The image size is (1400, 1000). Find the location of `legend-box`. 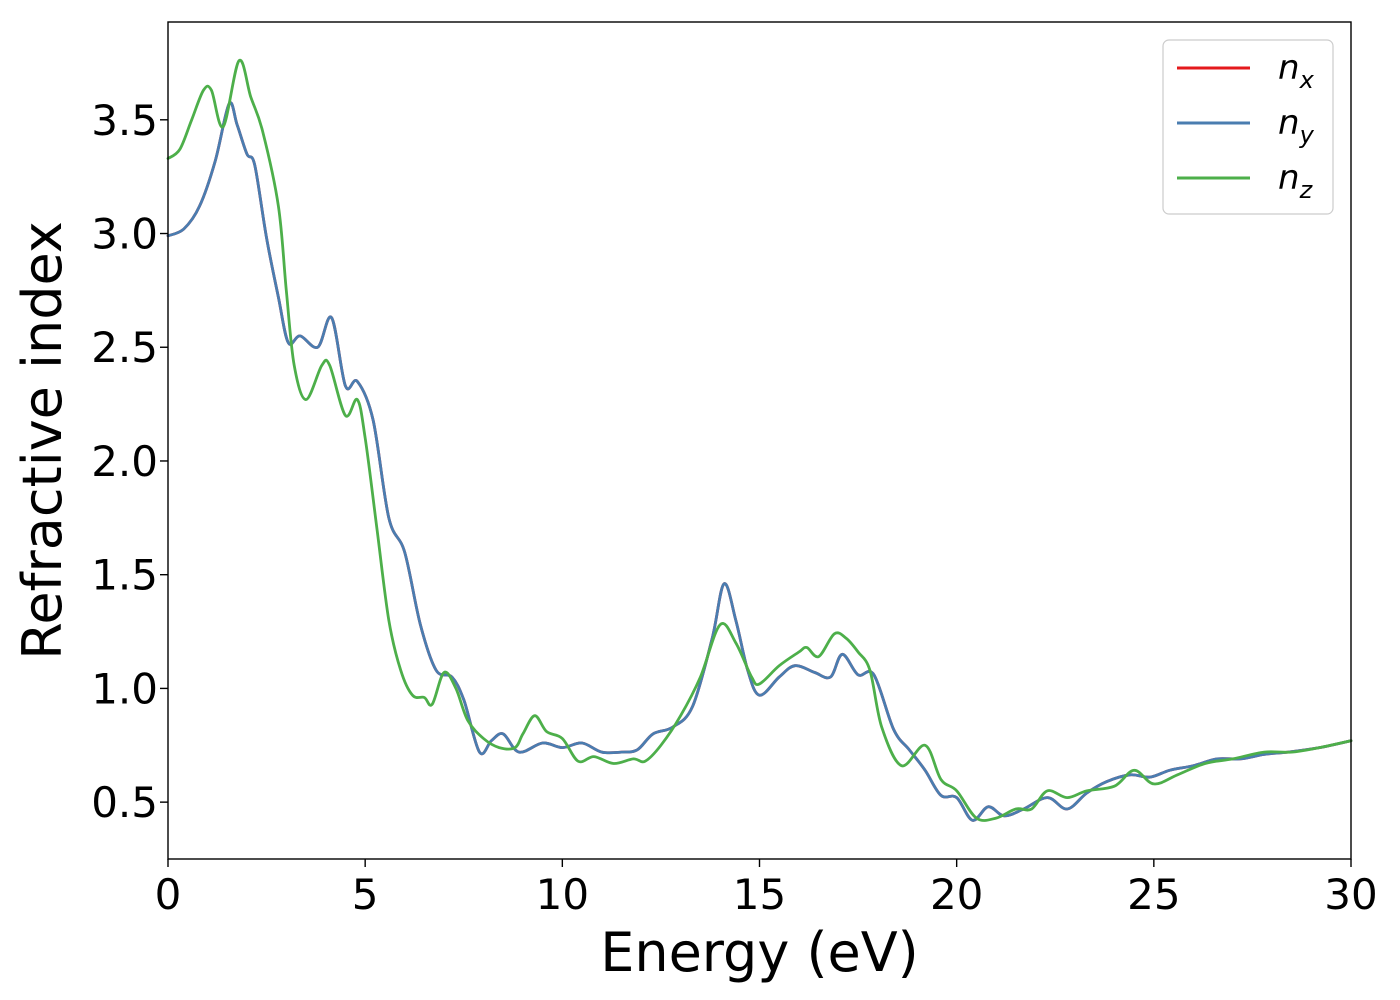

legend-box is located at coordinates (1248, 127).